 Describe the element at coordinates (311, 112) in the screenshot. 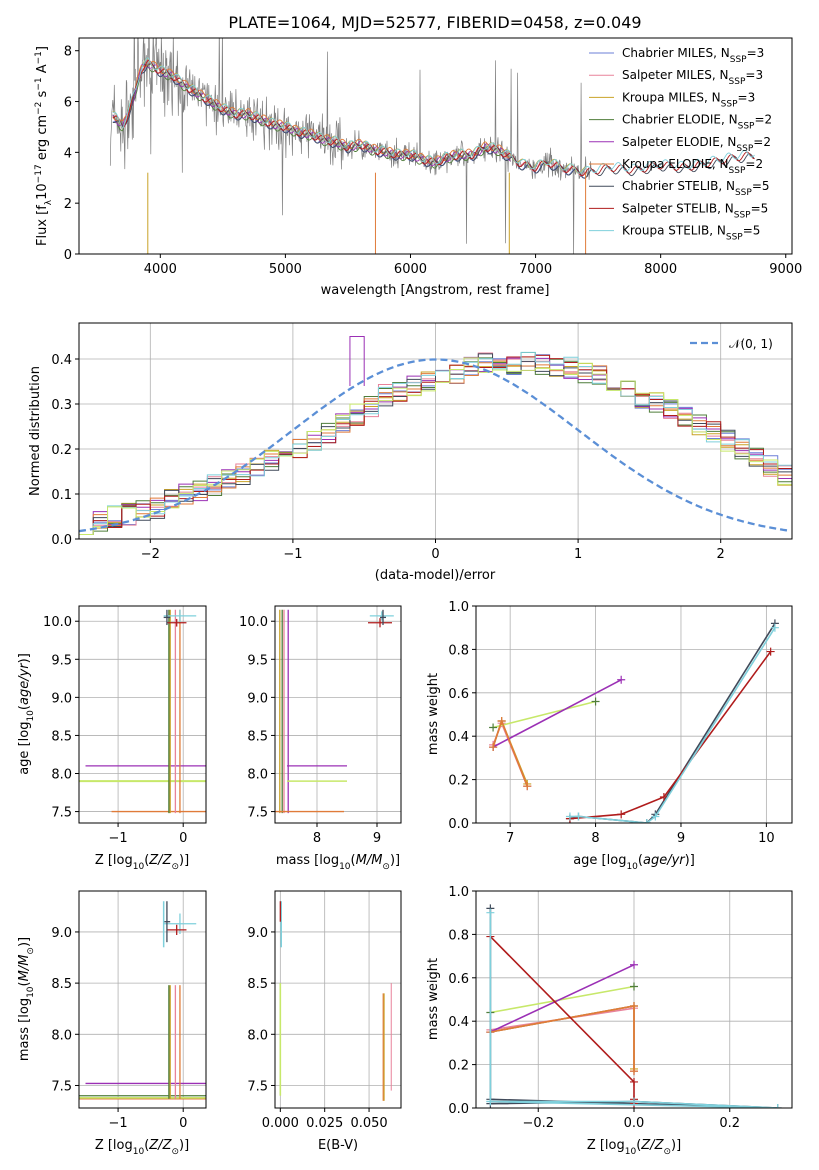

I see `model-line-kroupa-elodie` at that location.